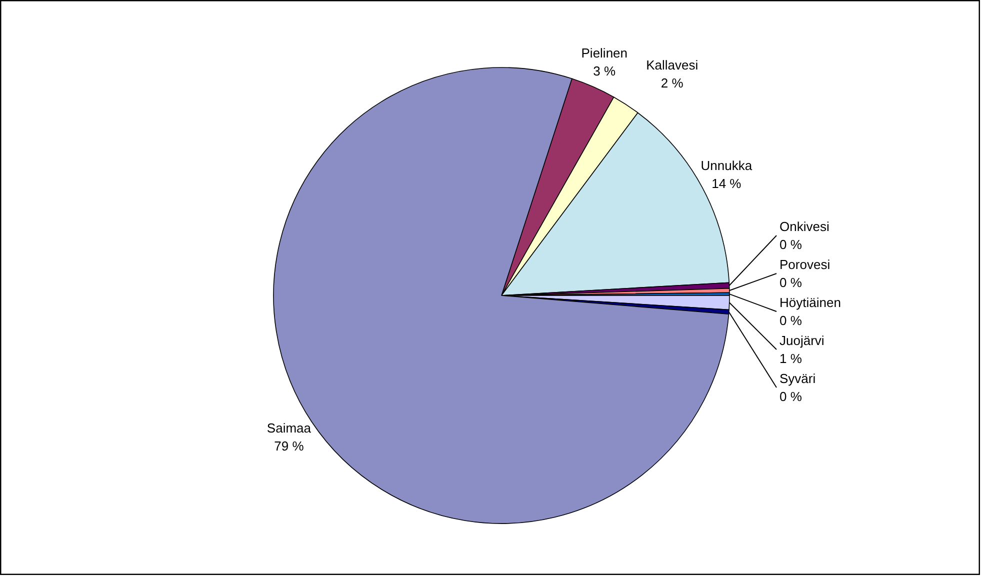 This screenshot has width=982, height=577. Describe the element at coordinates (810, 302) in the screenshot. I see `slice-label: Höytiäinen` at that location.